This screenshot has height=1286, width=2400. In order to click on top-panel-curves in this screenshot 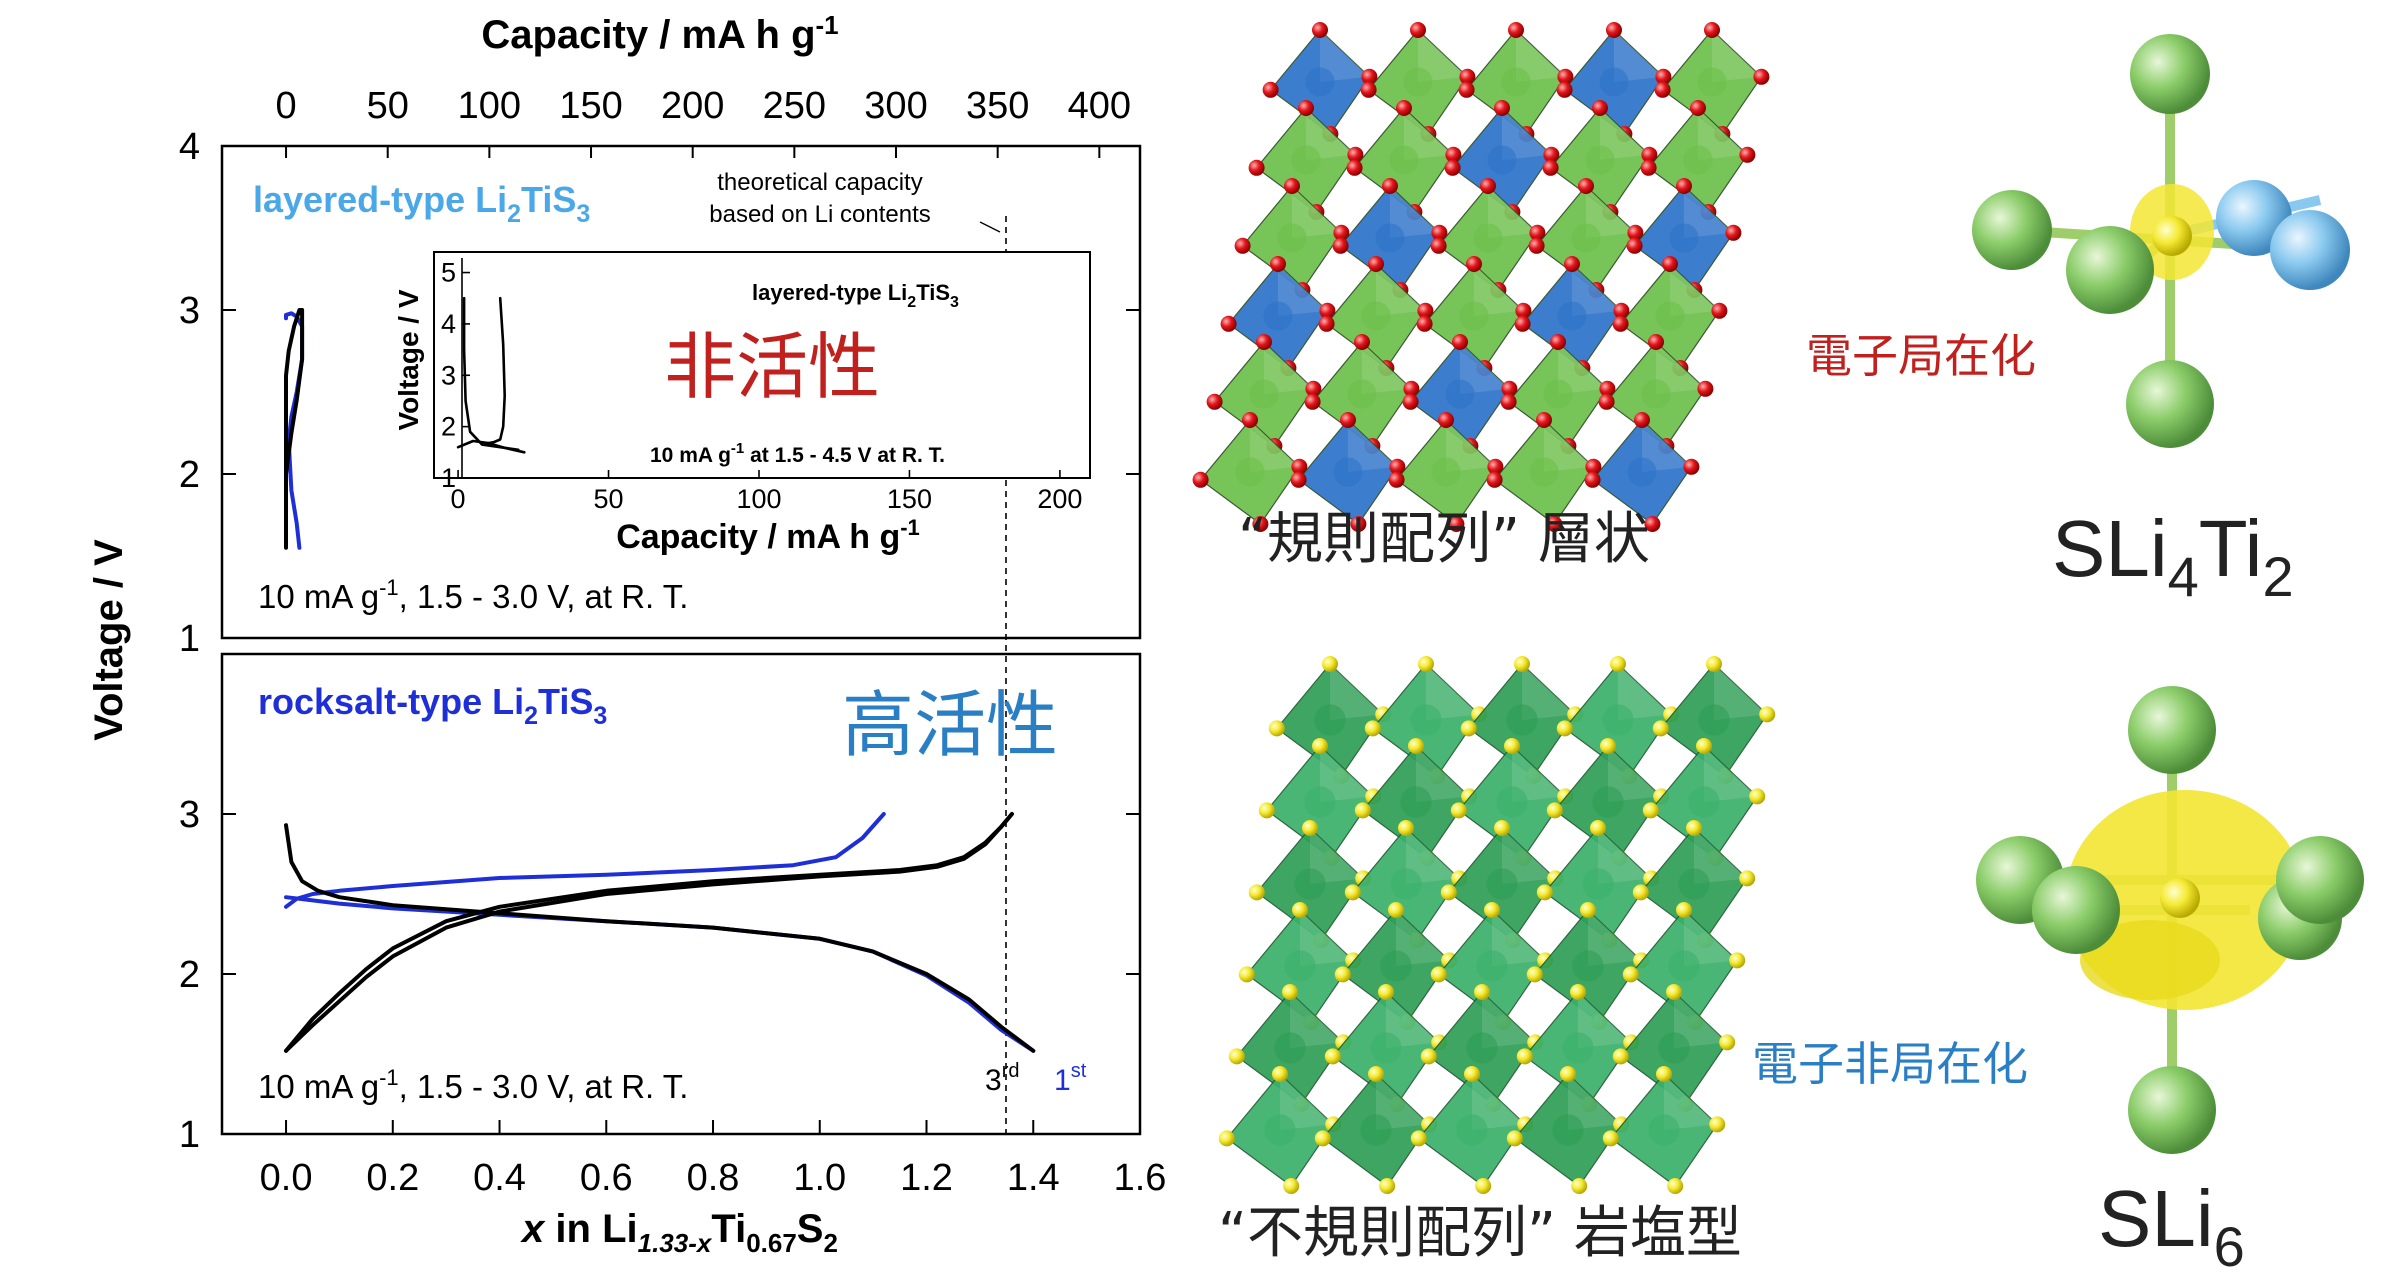, I will do `click(294, 429)`.